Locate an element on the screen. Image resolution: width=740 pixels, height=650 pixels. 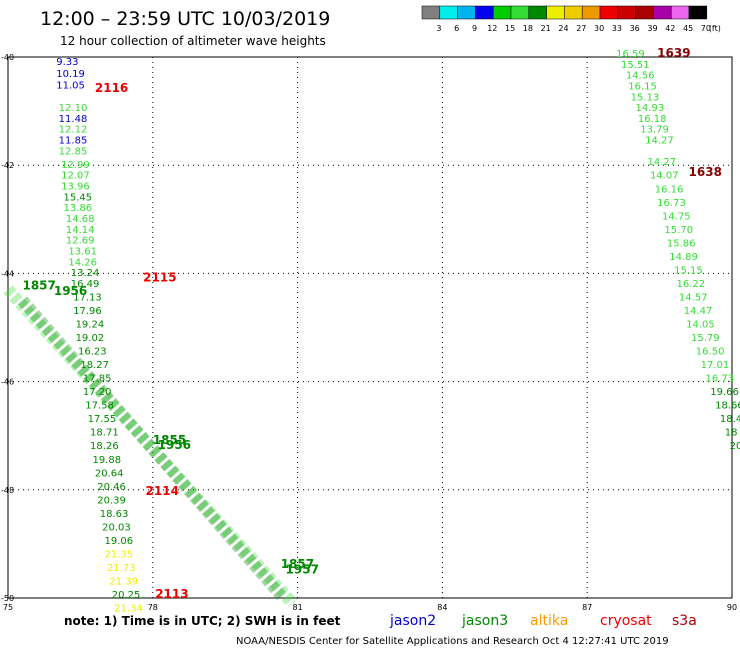
swh-value: 15.86 is located at coordinates (681, 243).